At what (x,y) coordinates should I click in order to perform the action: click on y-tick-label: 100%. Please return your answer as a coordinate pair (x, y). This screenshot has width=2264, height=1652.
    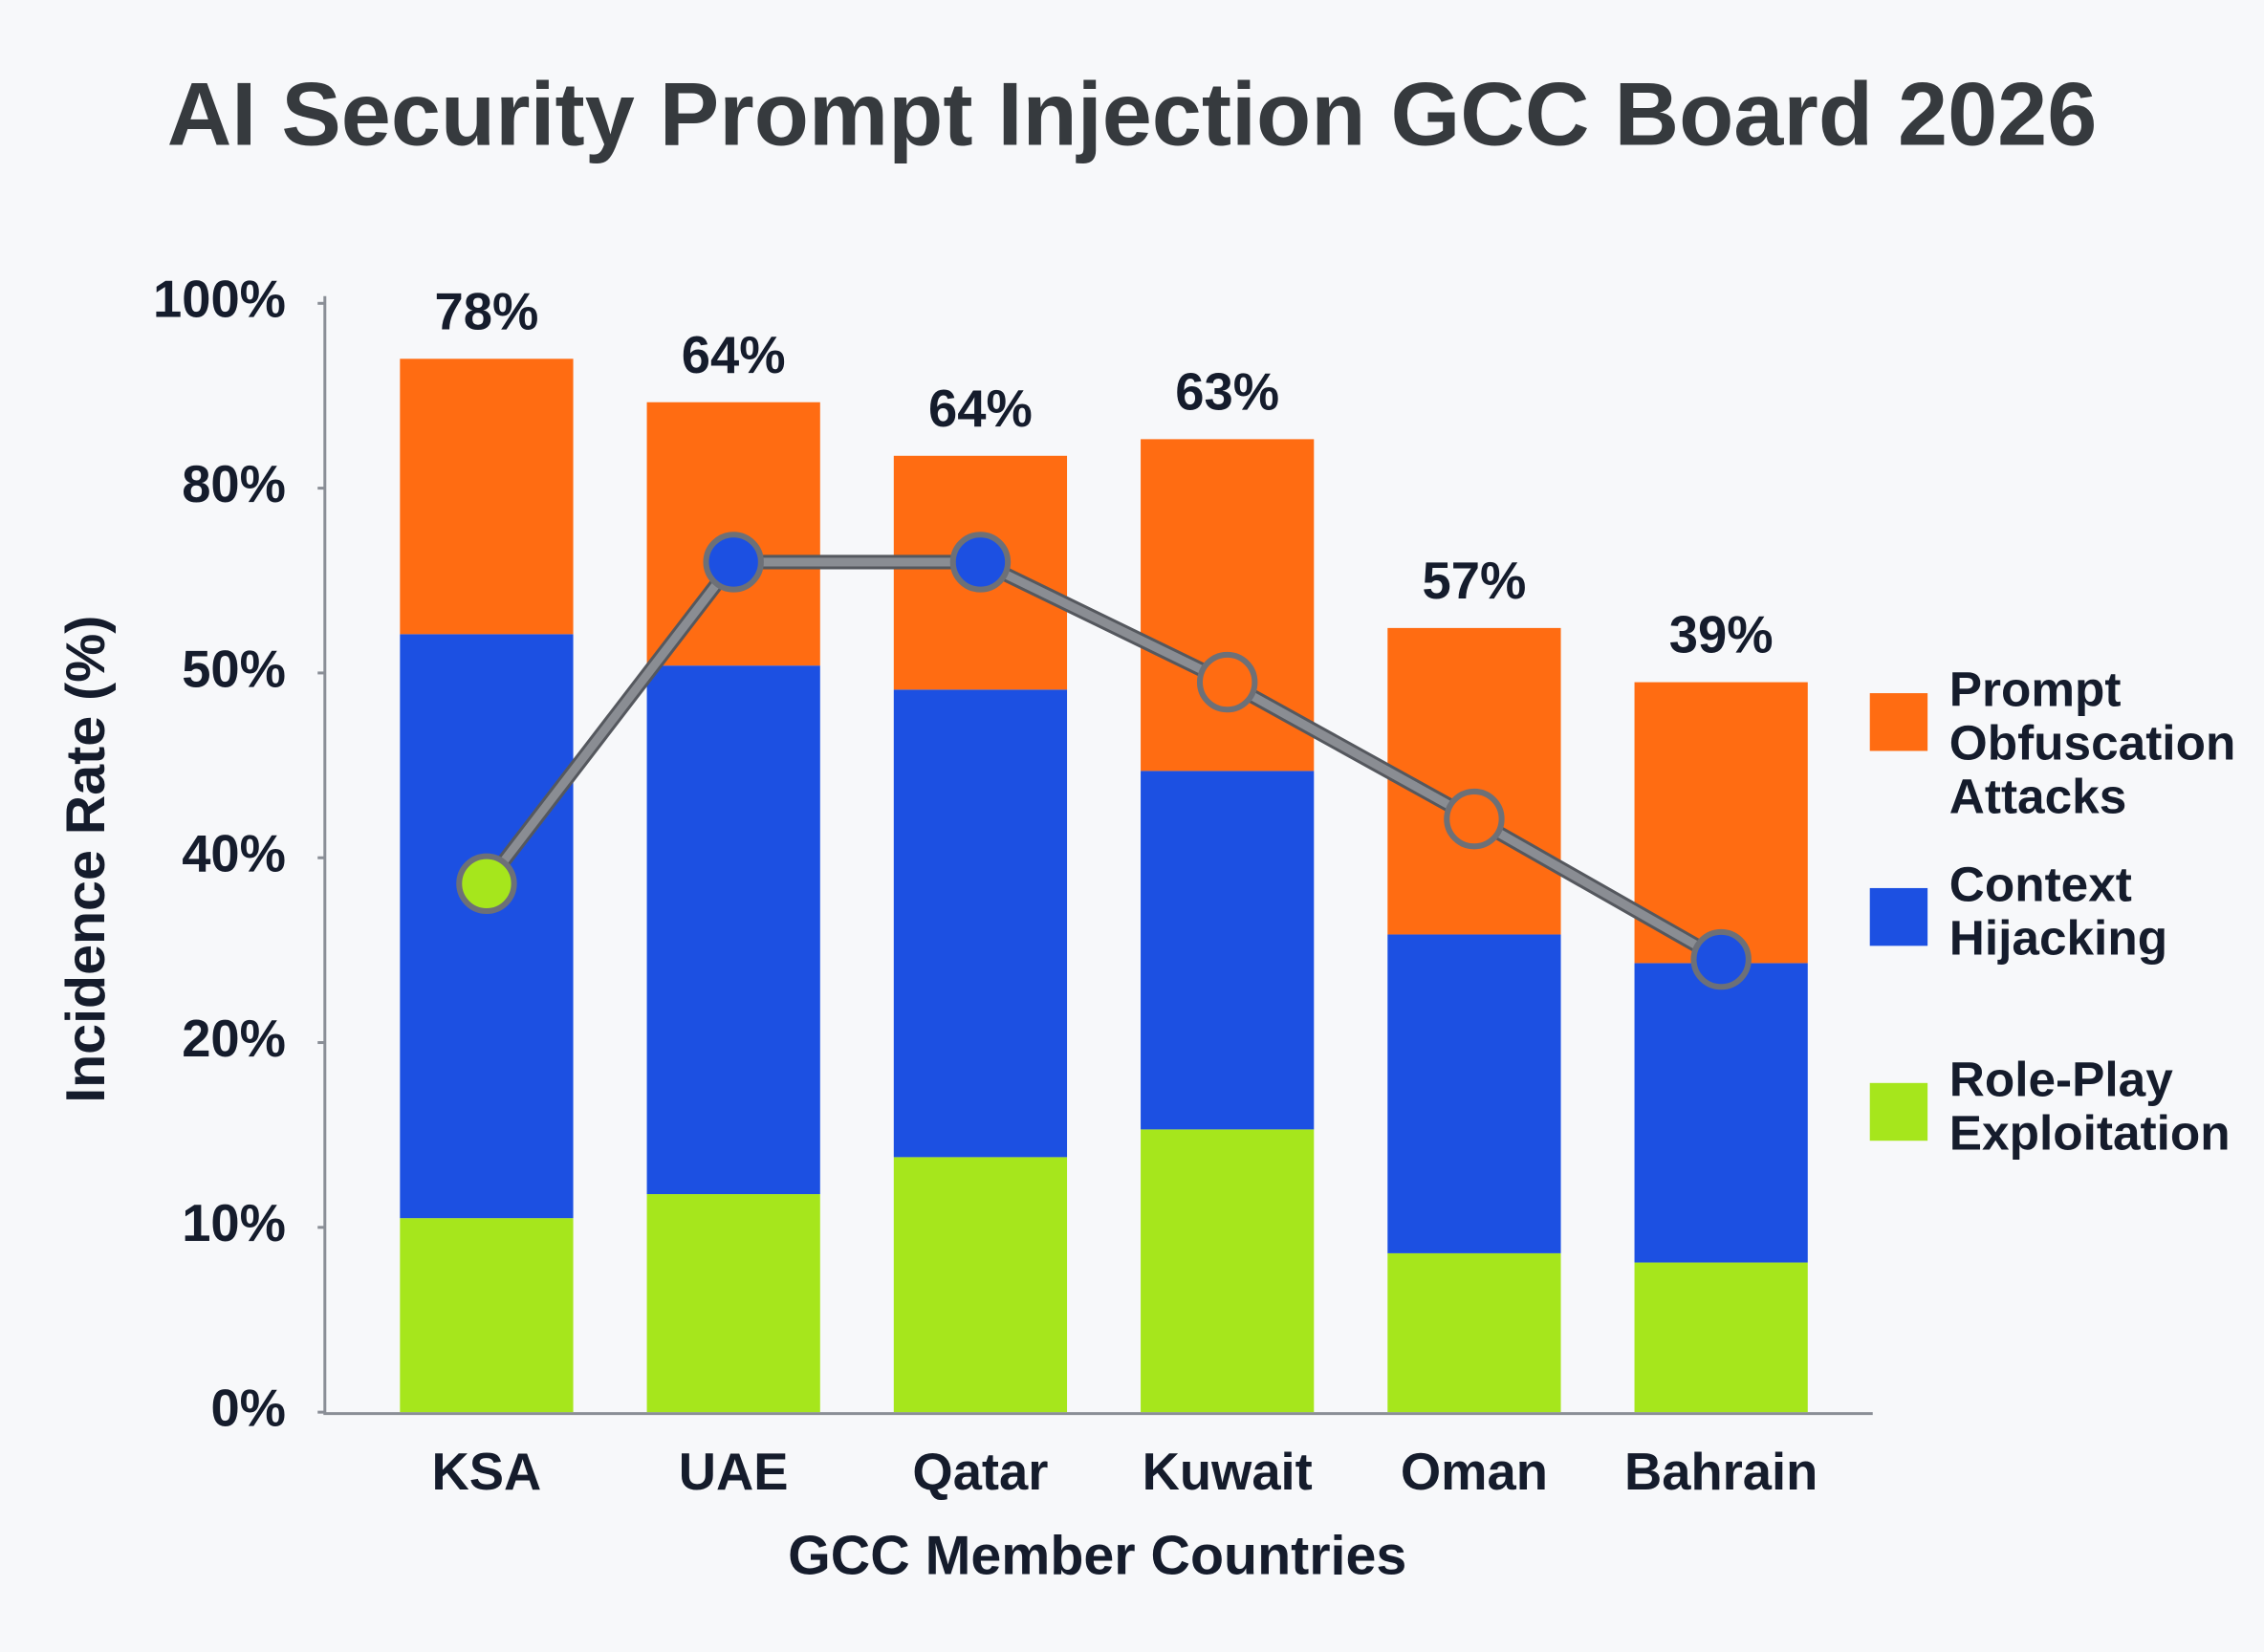
    Looking at the image, I should click on (219, 300).